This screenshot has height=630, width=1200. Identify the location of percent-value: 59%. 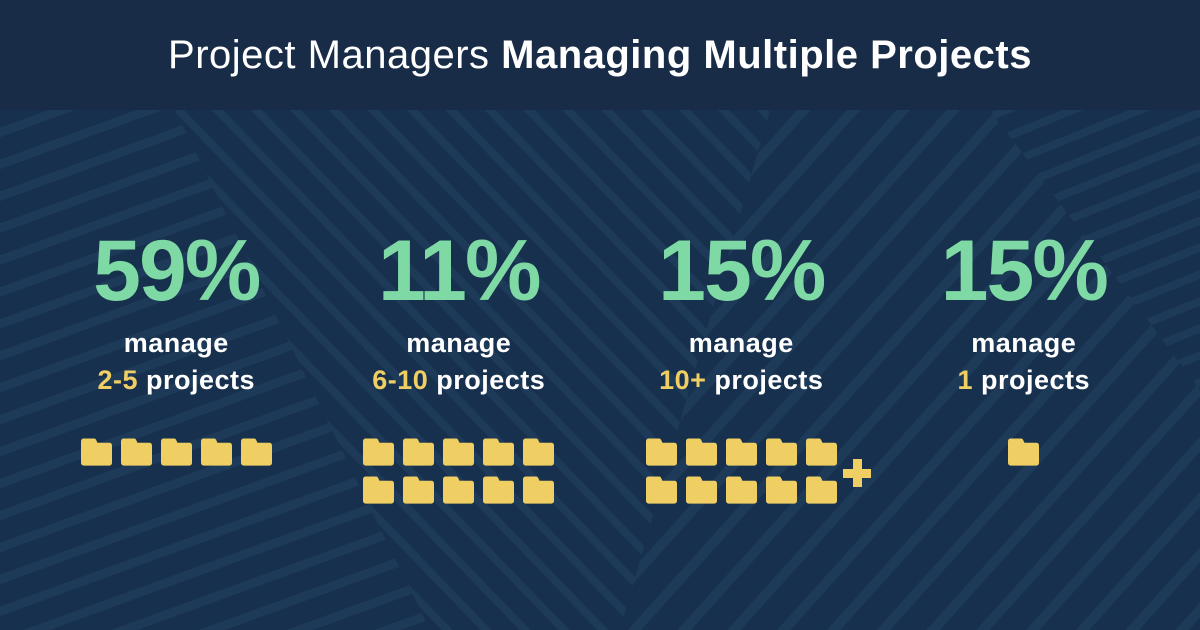
(177, 271).